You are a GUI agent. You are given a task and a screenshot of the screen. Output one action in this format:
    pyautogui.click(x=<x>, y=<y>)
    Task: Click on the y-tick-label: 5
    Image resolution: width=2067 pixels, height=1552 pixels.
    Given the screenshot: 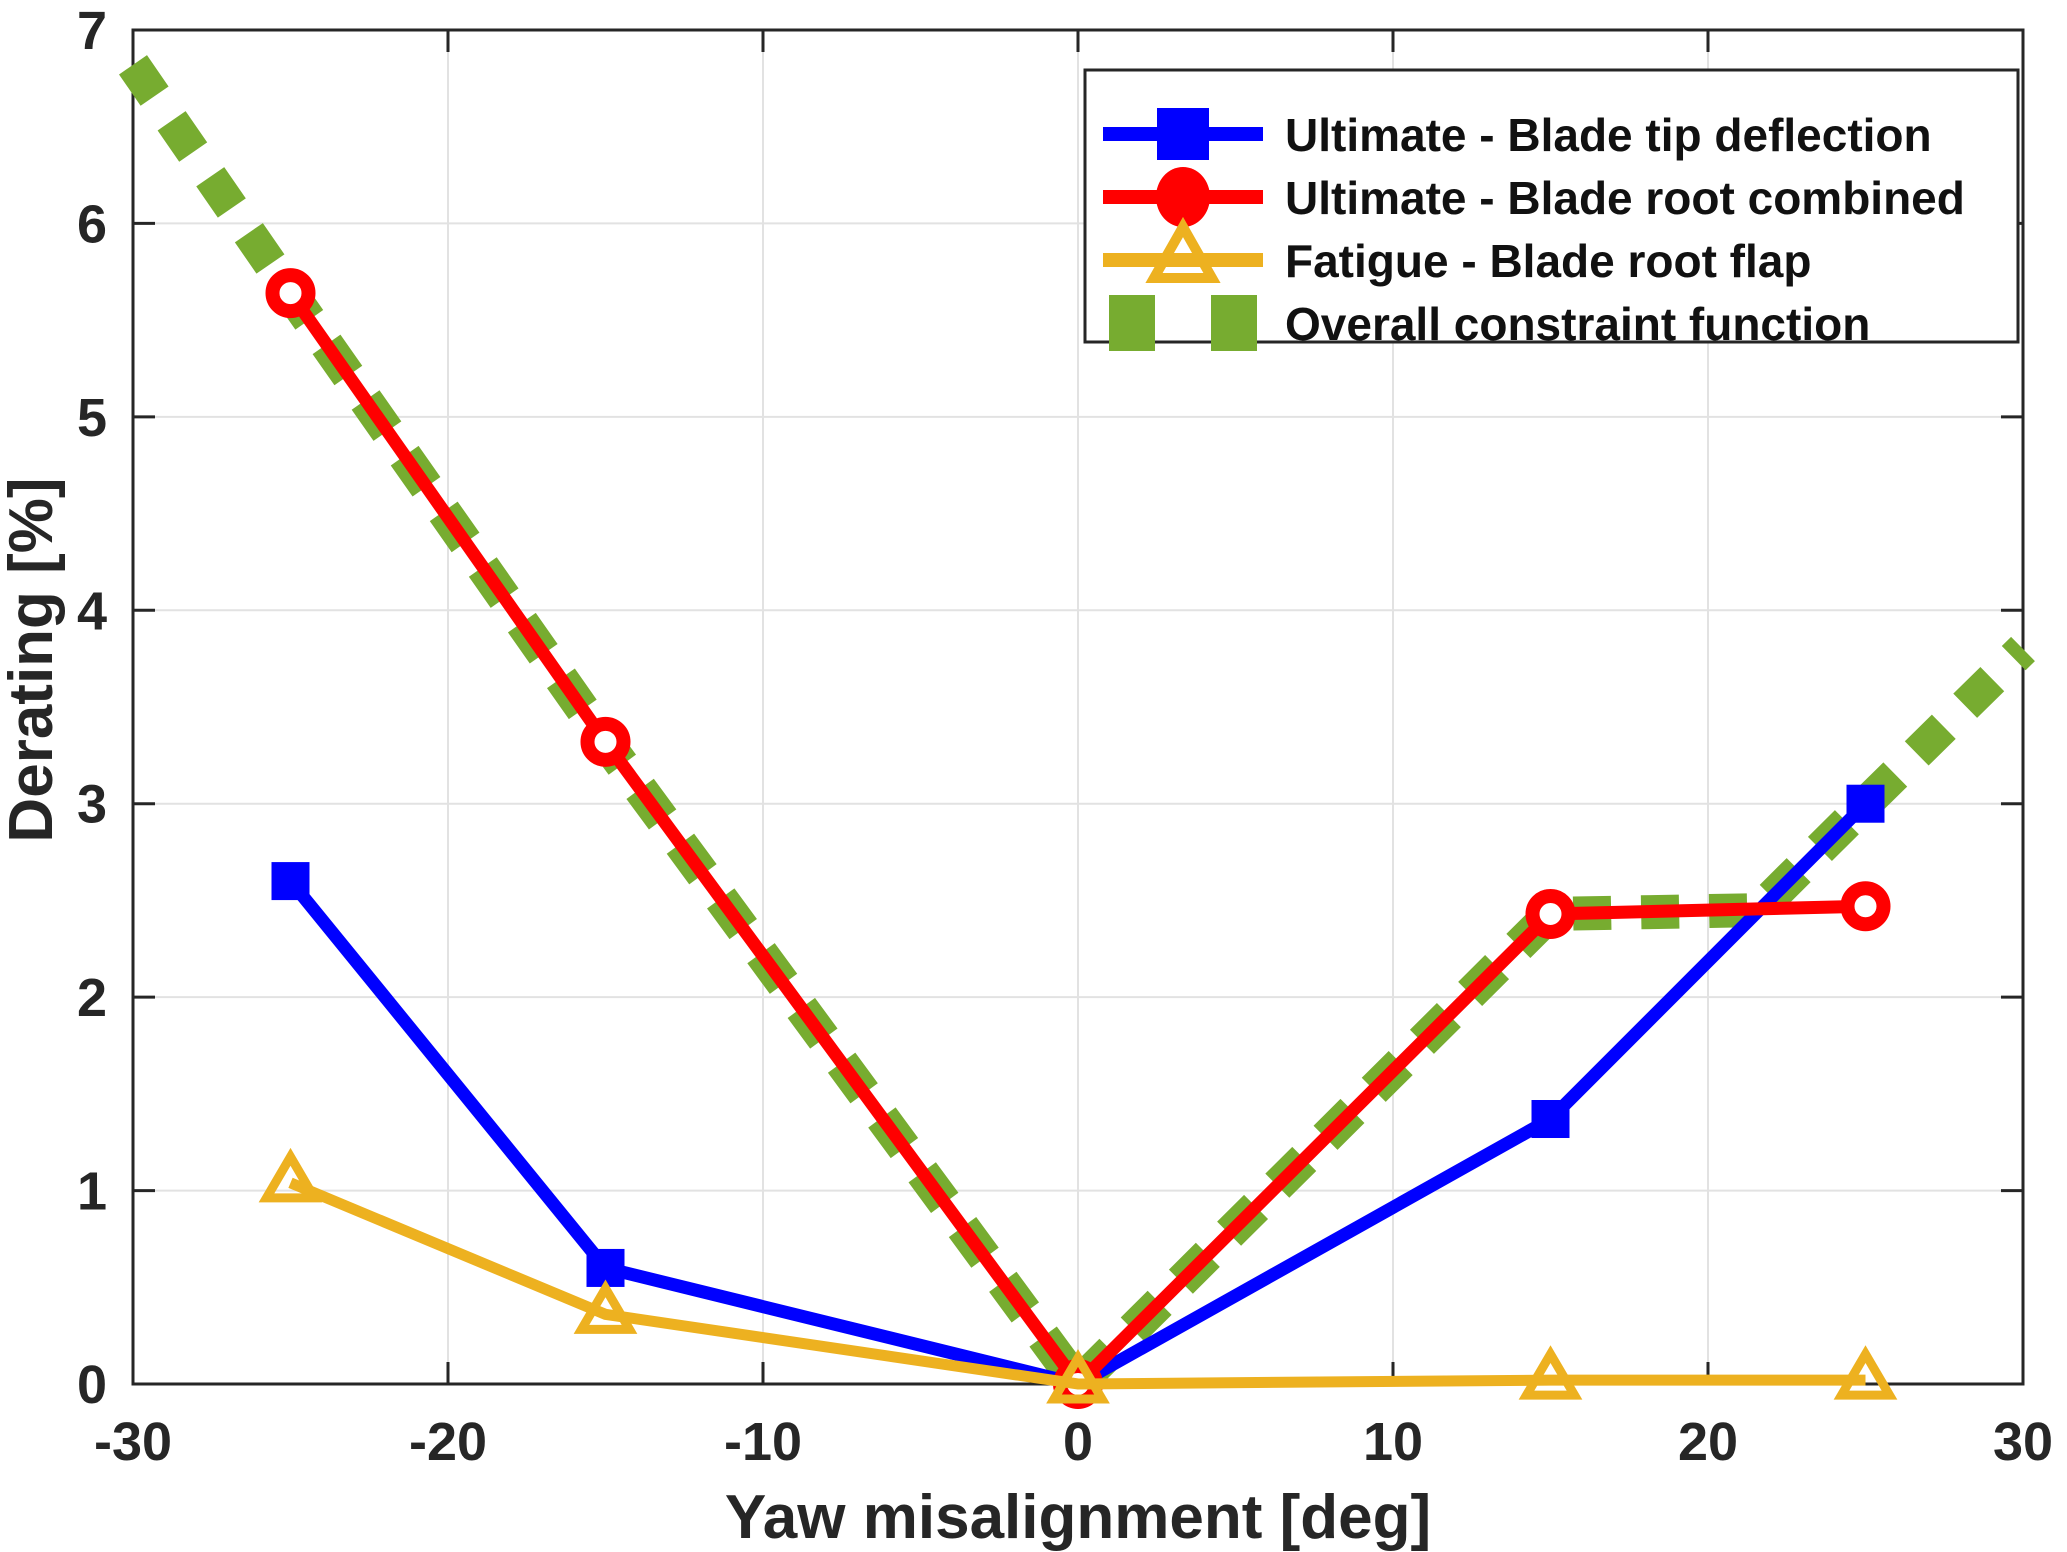 What is the action you would take?
    pyautogui.click(x=92, y=418)
    